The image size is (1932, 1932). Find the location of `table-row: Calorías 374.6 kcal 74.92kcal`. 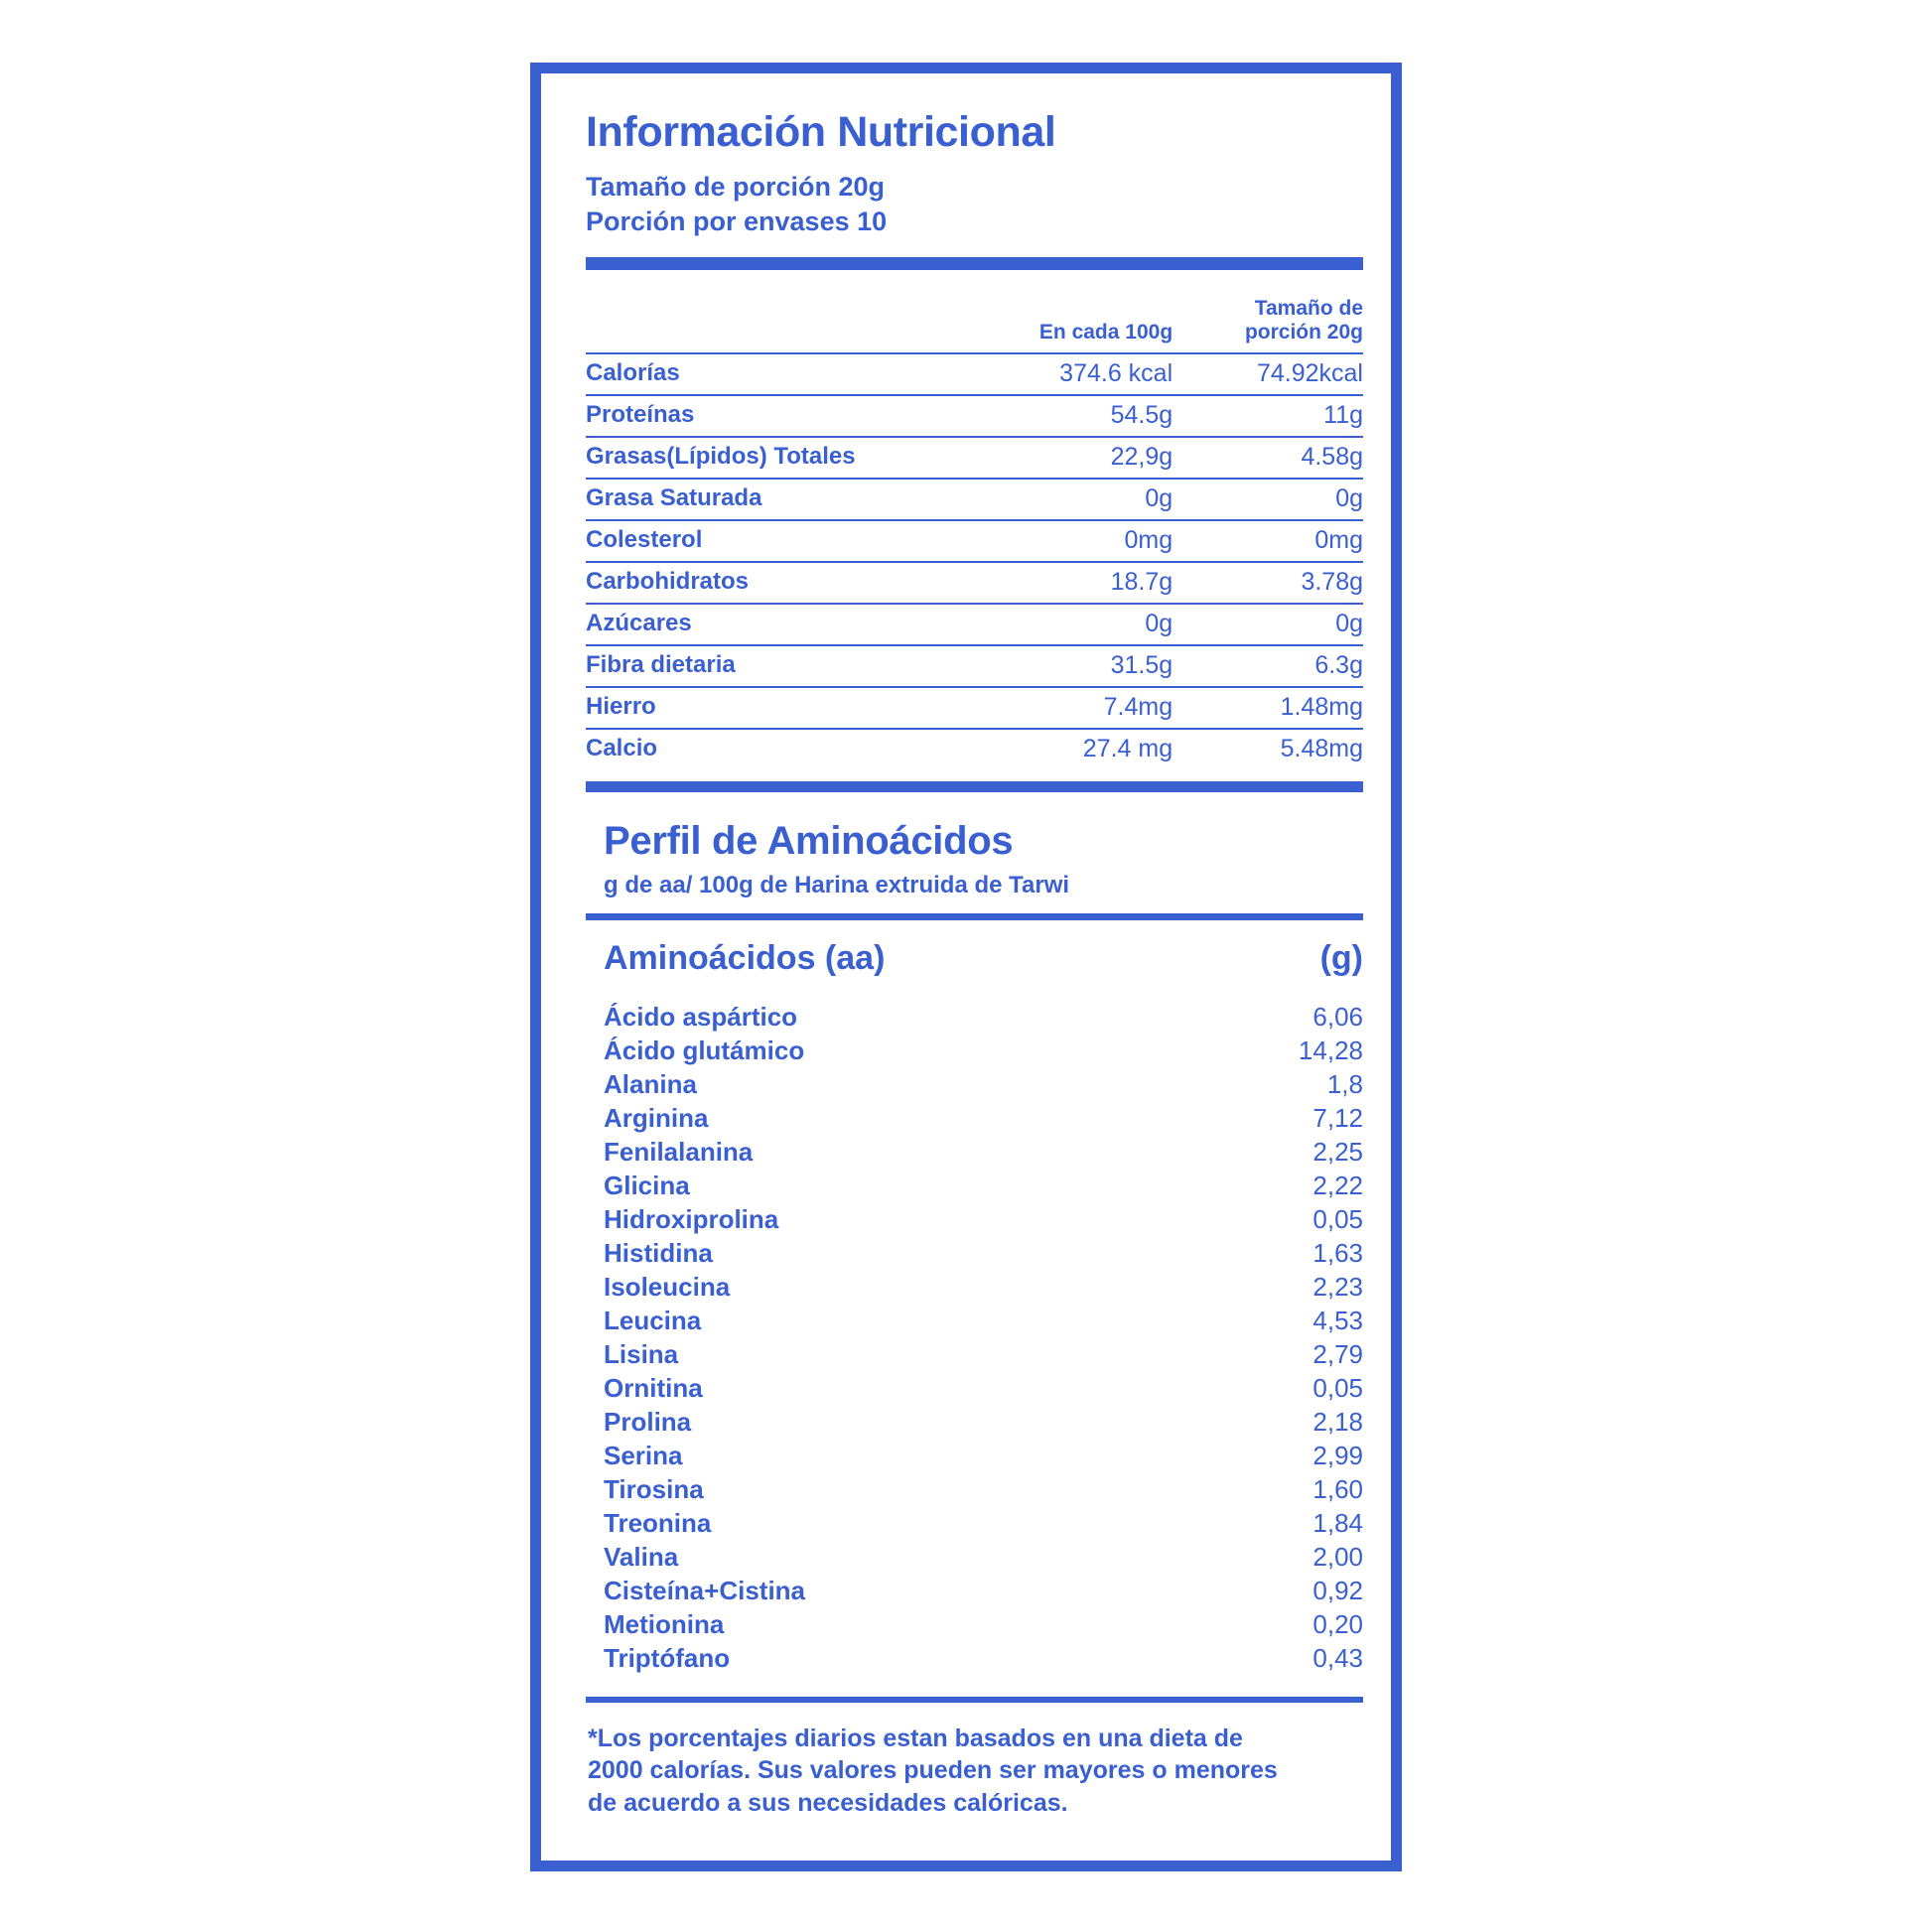

table-row: Calorías 374.6 kcal 74.92kcal is located at coordinates (975, 373).